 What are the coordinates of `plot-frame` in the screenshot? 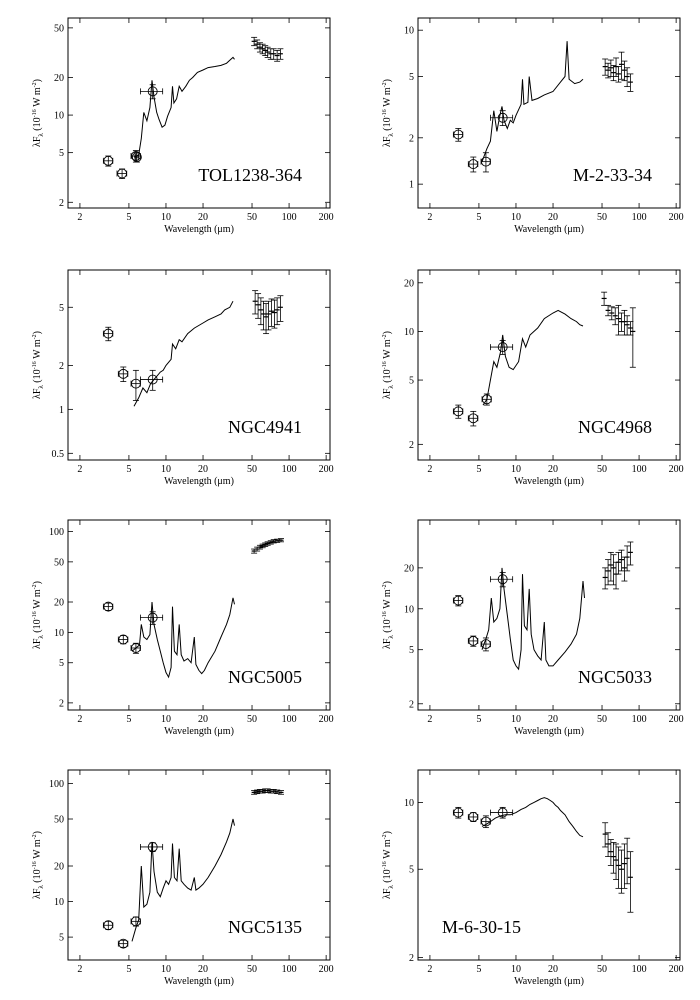 It's located at (549, 365).